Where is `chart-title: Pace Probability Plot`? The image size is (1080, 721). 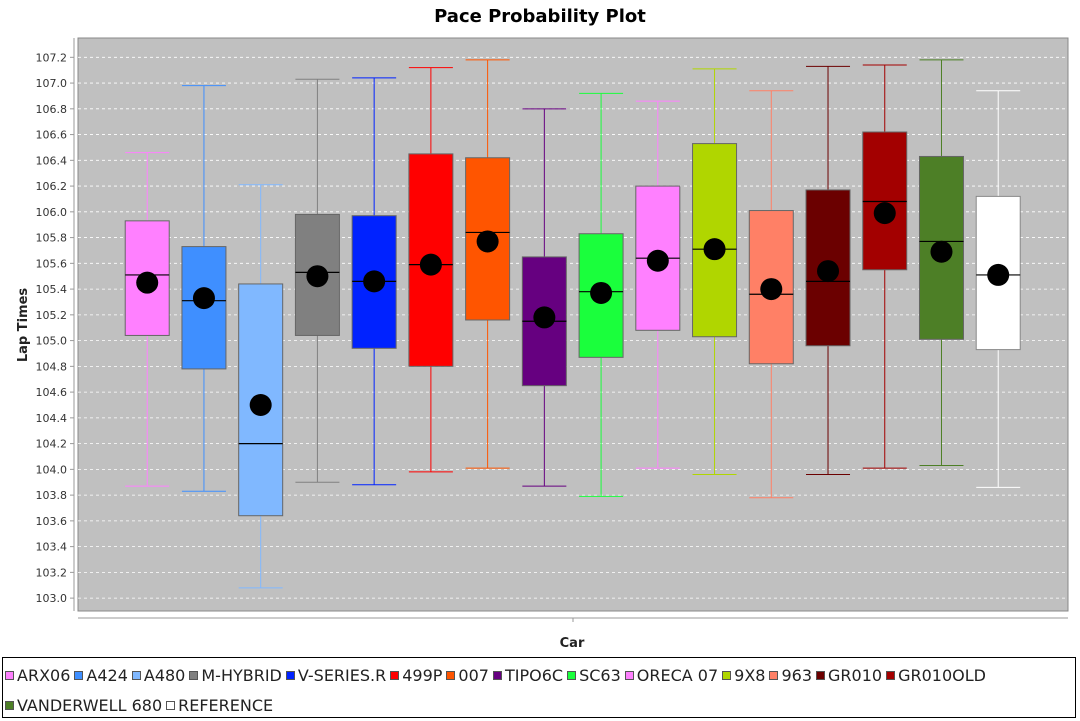 chart-title: Pace Probability Plot is located at coordinates (540, 16).